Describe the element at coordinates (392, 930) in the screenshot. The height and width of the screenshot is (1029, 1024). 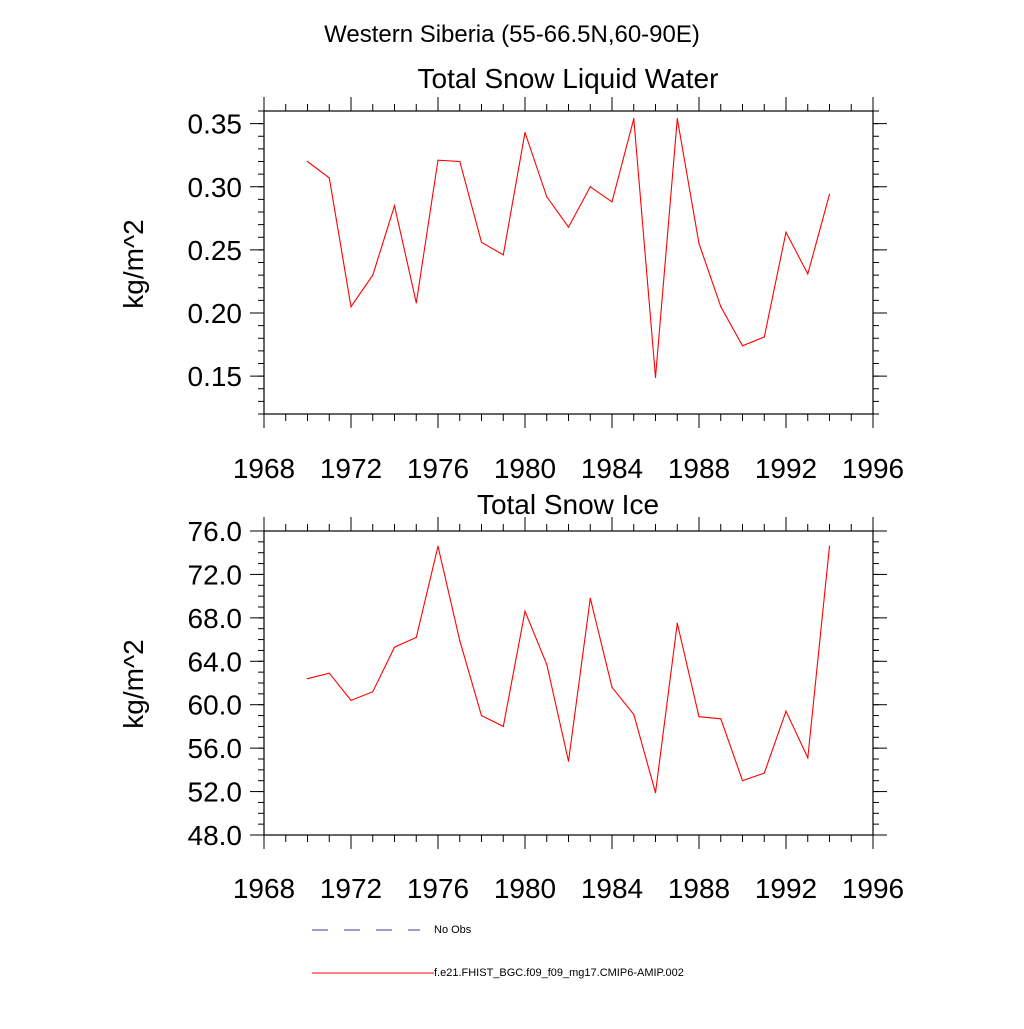
I see `legend-item-no-obs: No Obs` at that location.